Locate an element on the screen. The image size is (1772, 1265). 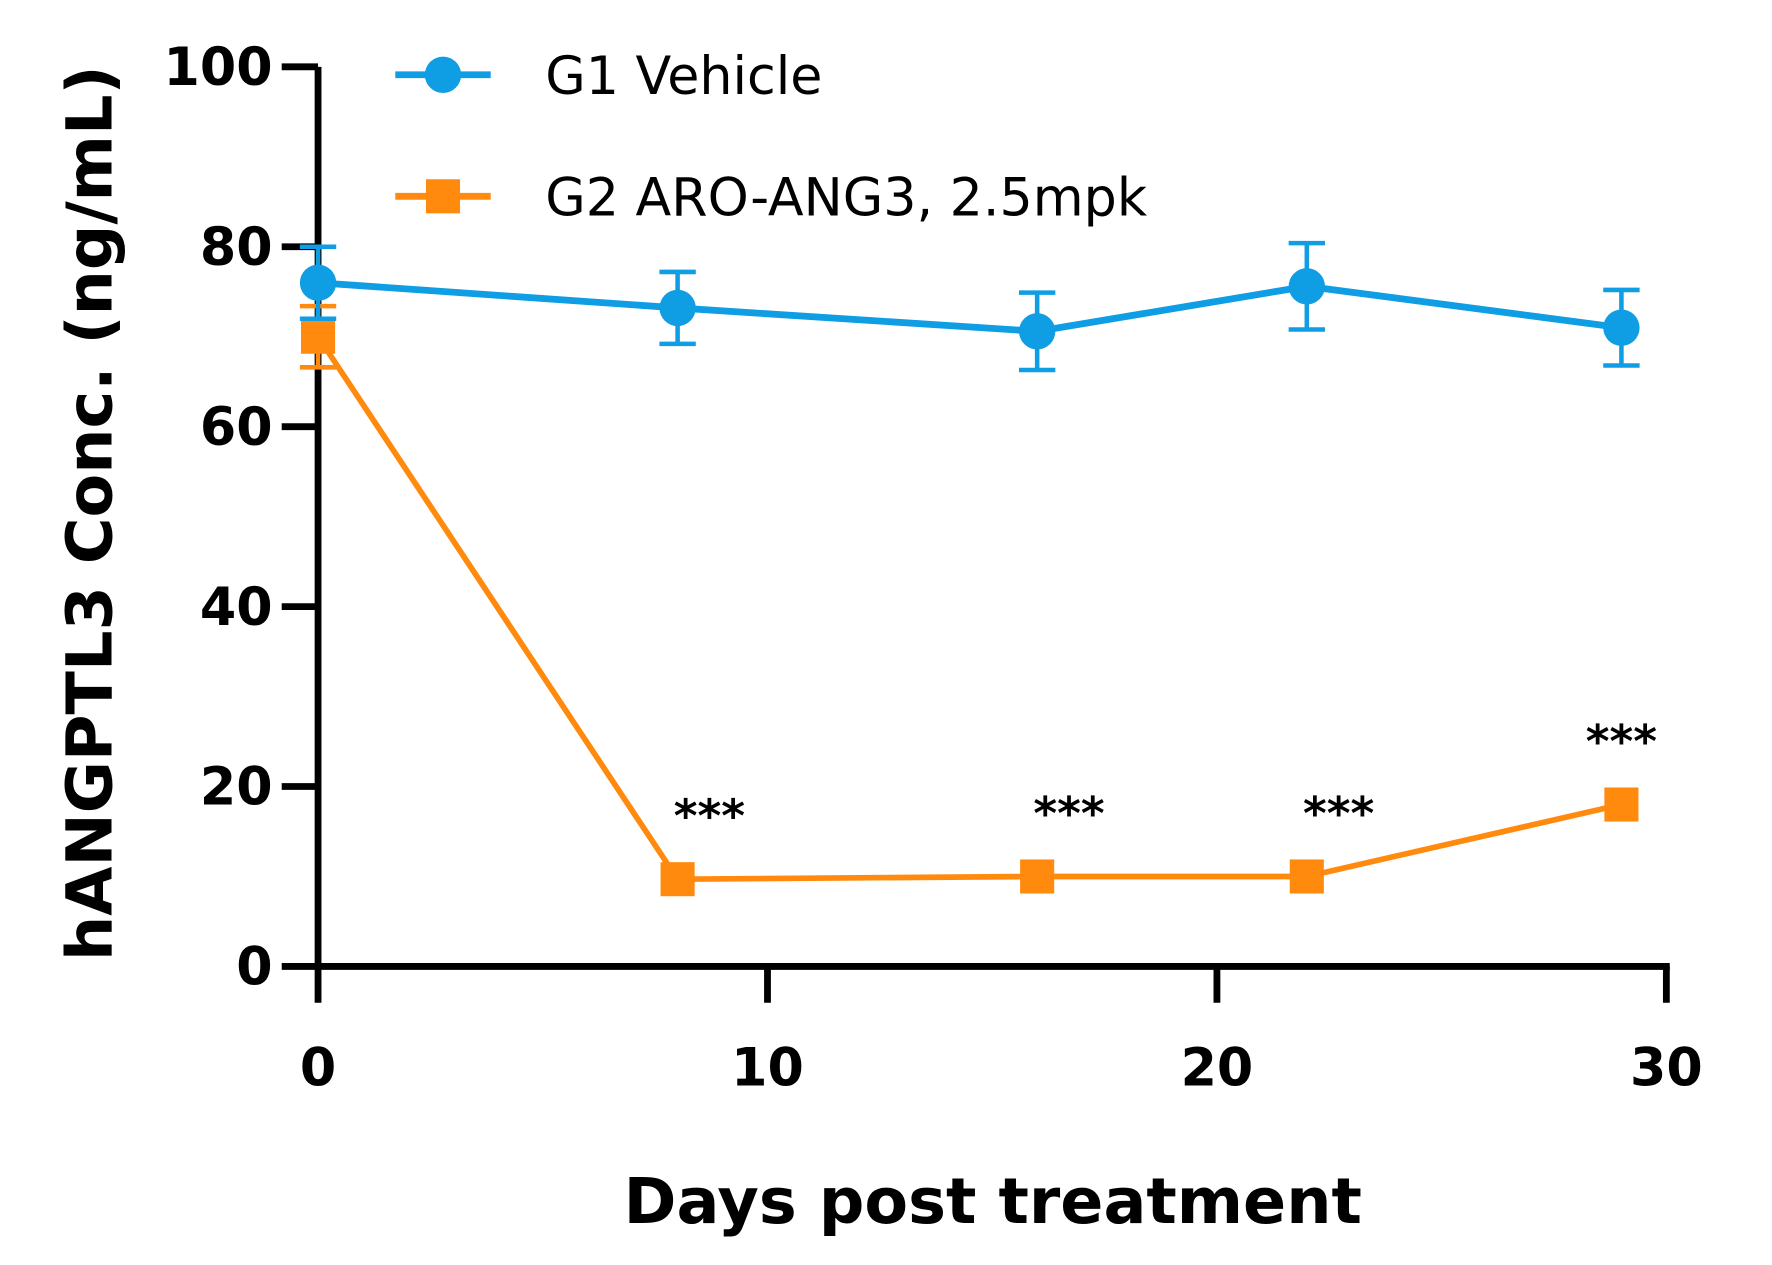
y-axis-label: hANGPTL3 Conc. (ng/mL) is located at coordinates (90, 513).